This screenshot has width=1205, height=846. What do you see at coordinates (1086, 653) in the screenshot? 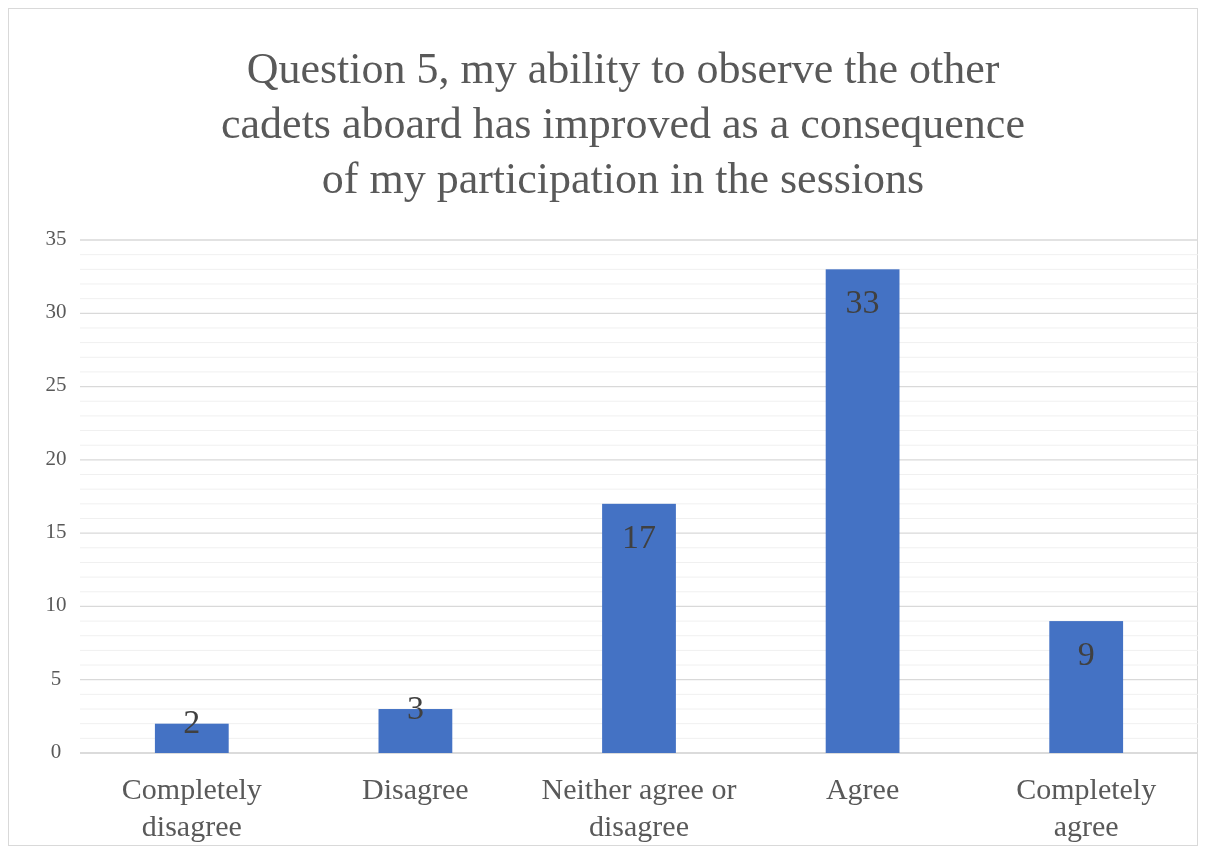
I see `data-label: 9` at bounding box center [1086, 653].